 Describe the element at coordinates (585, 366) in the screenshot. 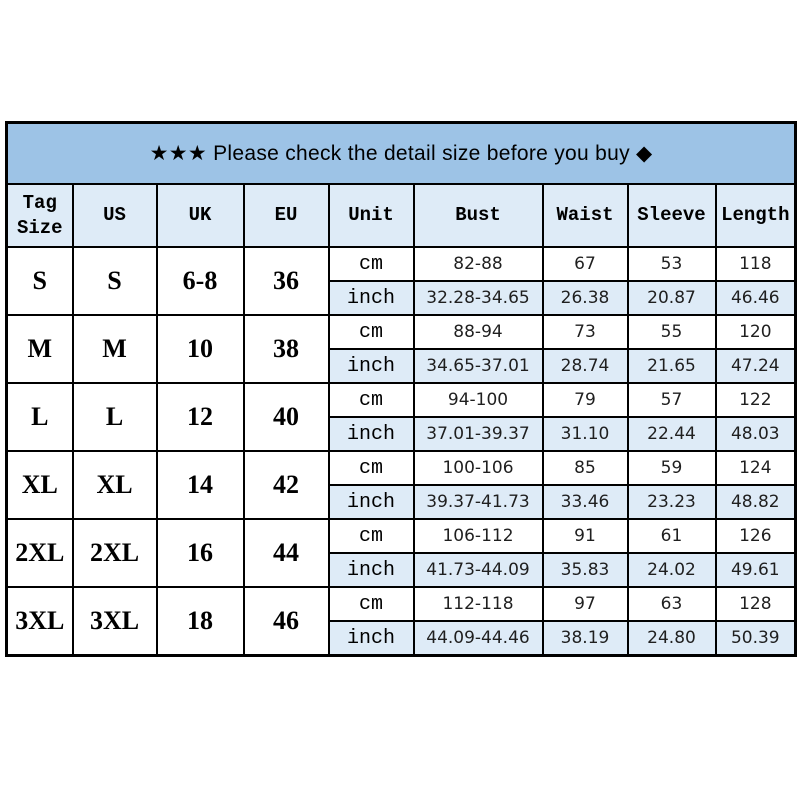

I see `m-waist-inch-value: 28.74` at that location.